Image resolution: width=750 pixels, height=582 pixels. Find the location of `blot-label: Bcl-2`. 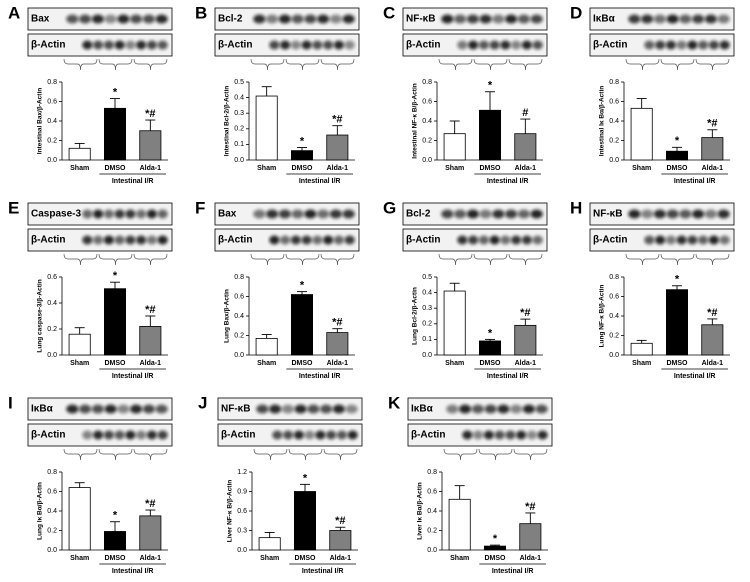

blot-label: Bcl-2 is located at coordinates (230, 19).